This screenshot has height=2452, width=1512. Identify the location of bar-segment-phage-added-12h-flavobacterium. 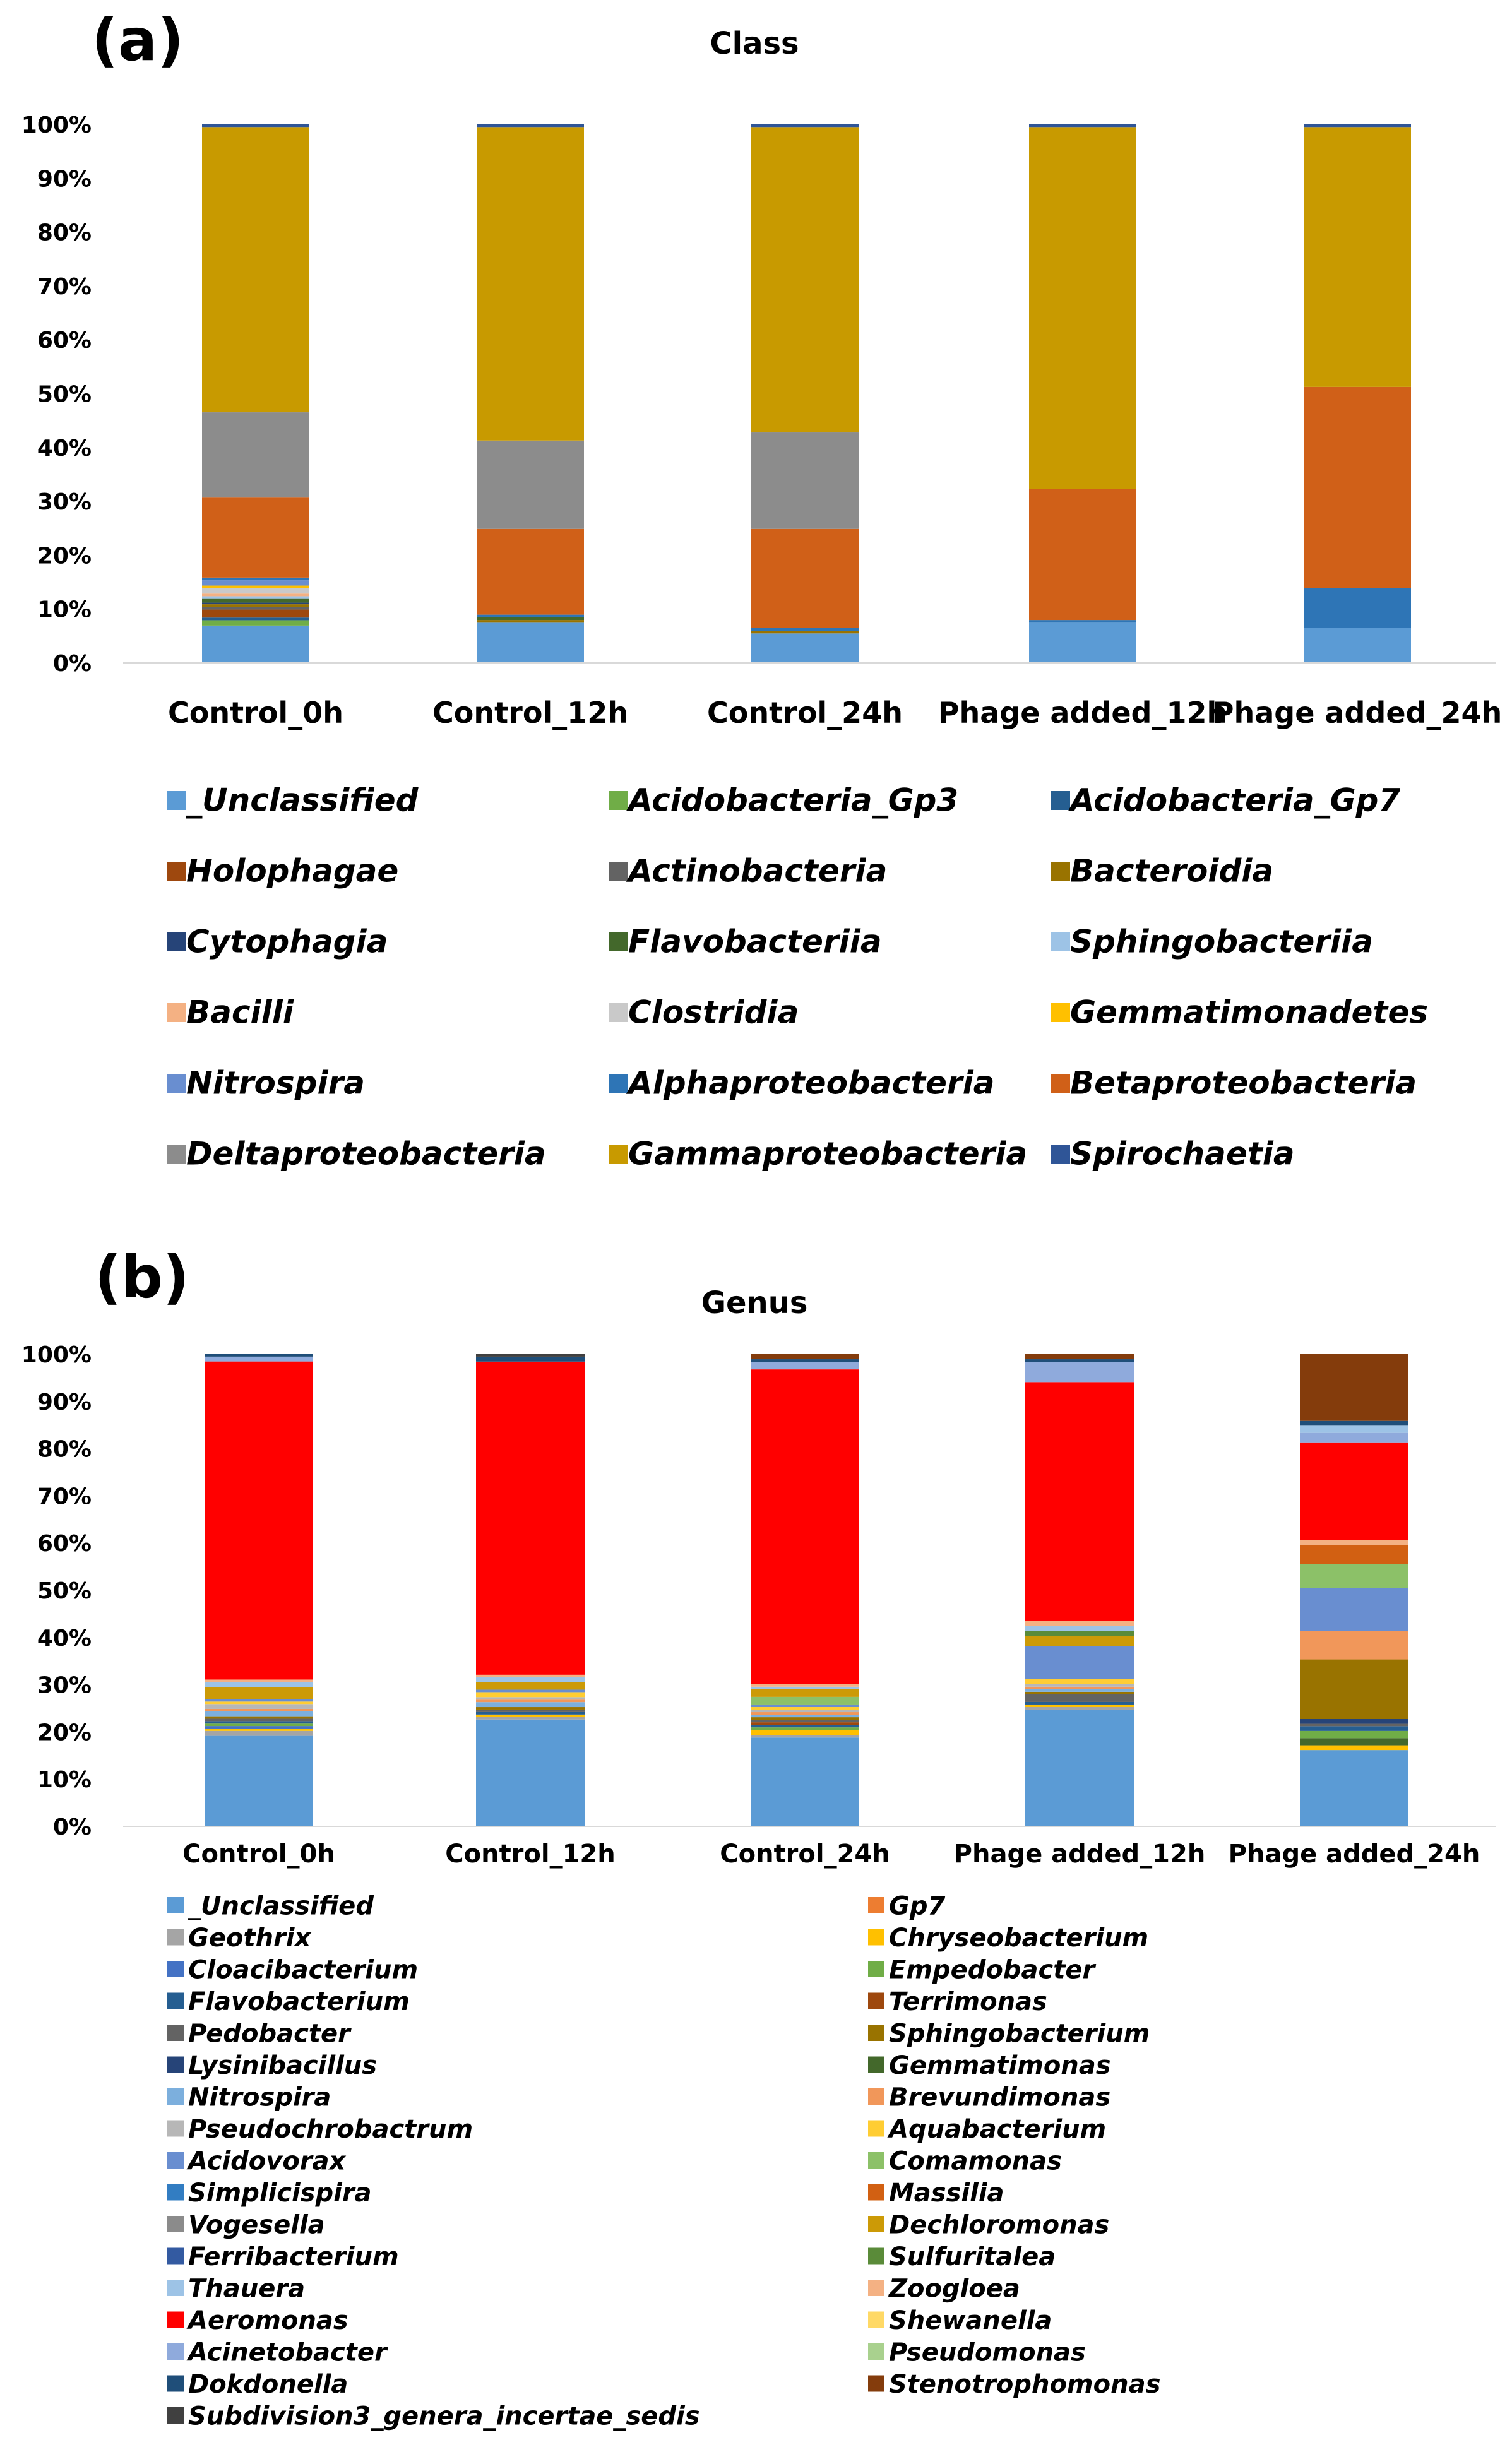
(1079, 1703).